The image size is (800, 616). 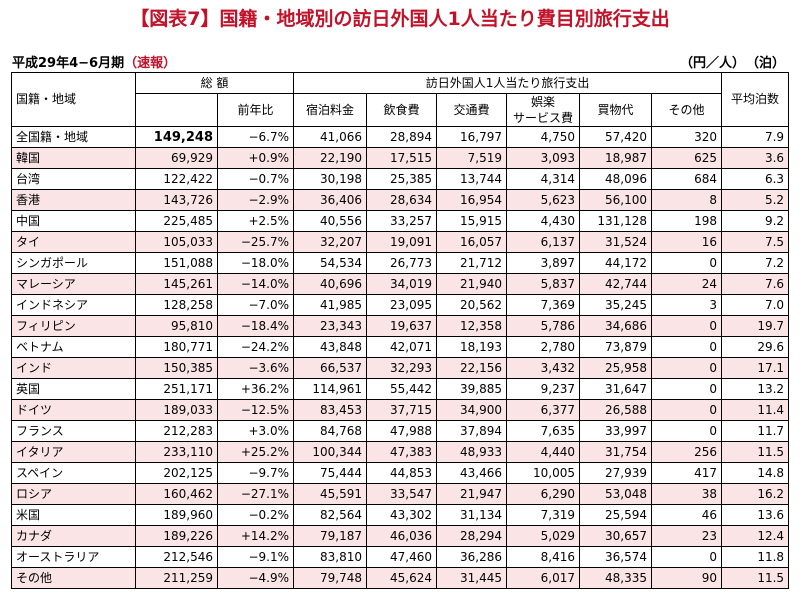 What do you see at coordinates (543, 242) in the screenshot?
I see `entertainment-cell: 6,137` at bounding box center [543, 242].